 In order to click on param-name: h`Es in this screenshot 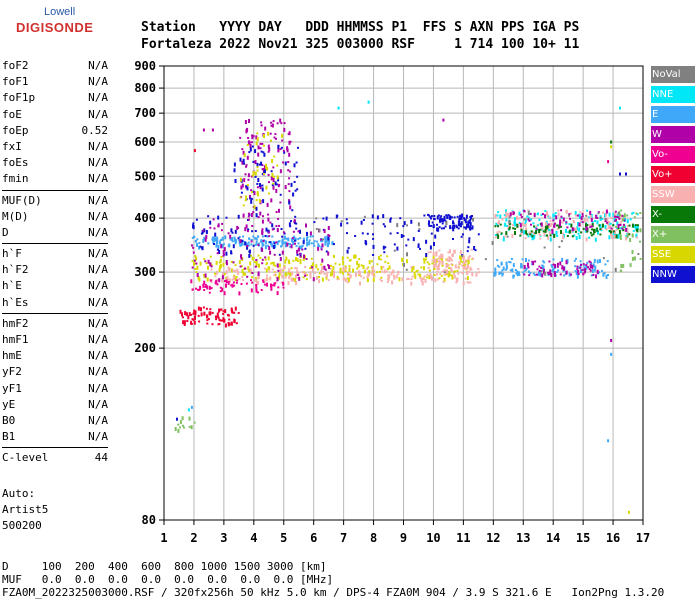, I will do `click(15, 302)`.